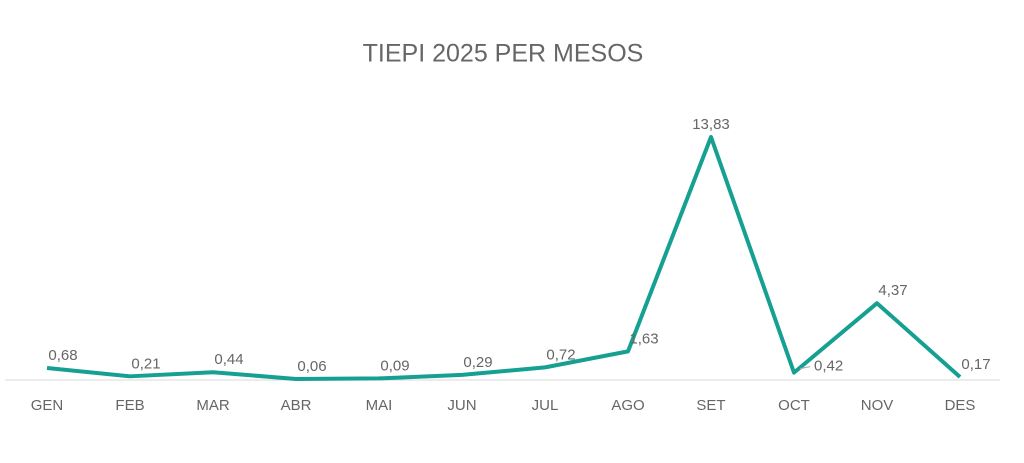  What do you see at coordinates (794, 405) in the screenshot?
I see `x-tick-label: OCT` at bounding box center [794, 405].